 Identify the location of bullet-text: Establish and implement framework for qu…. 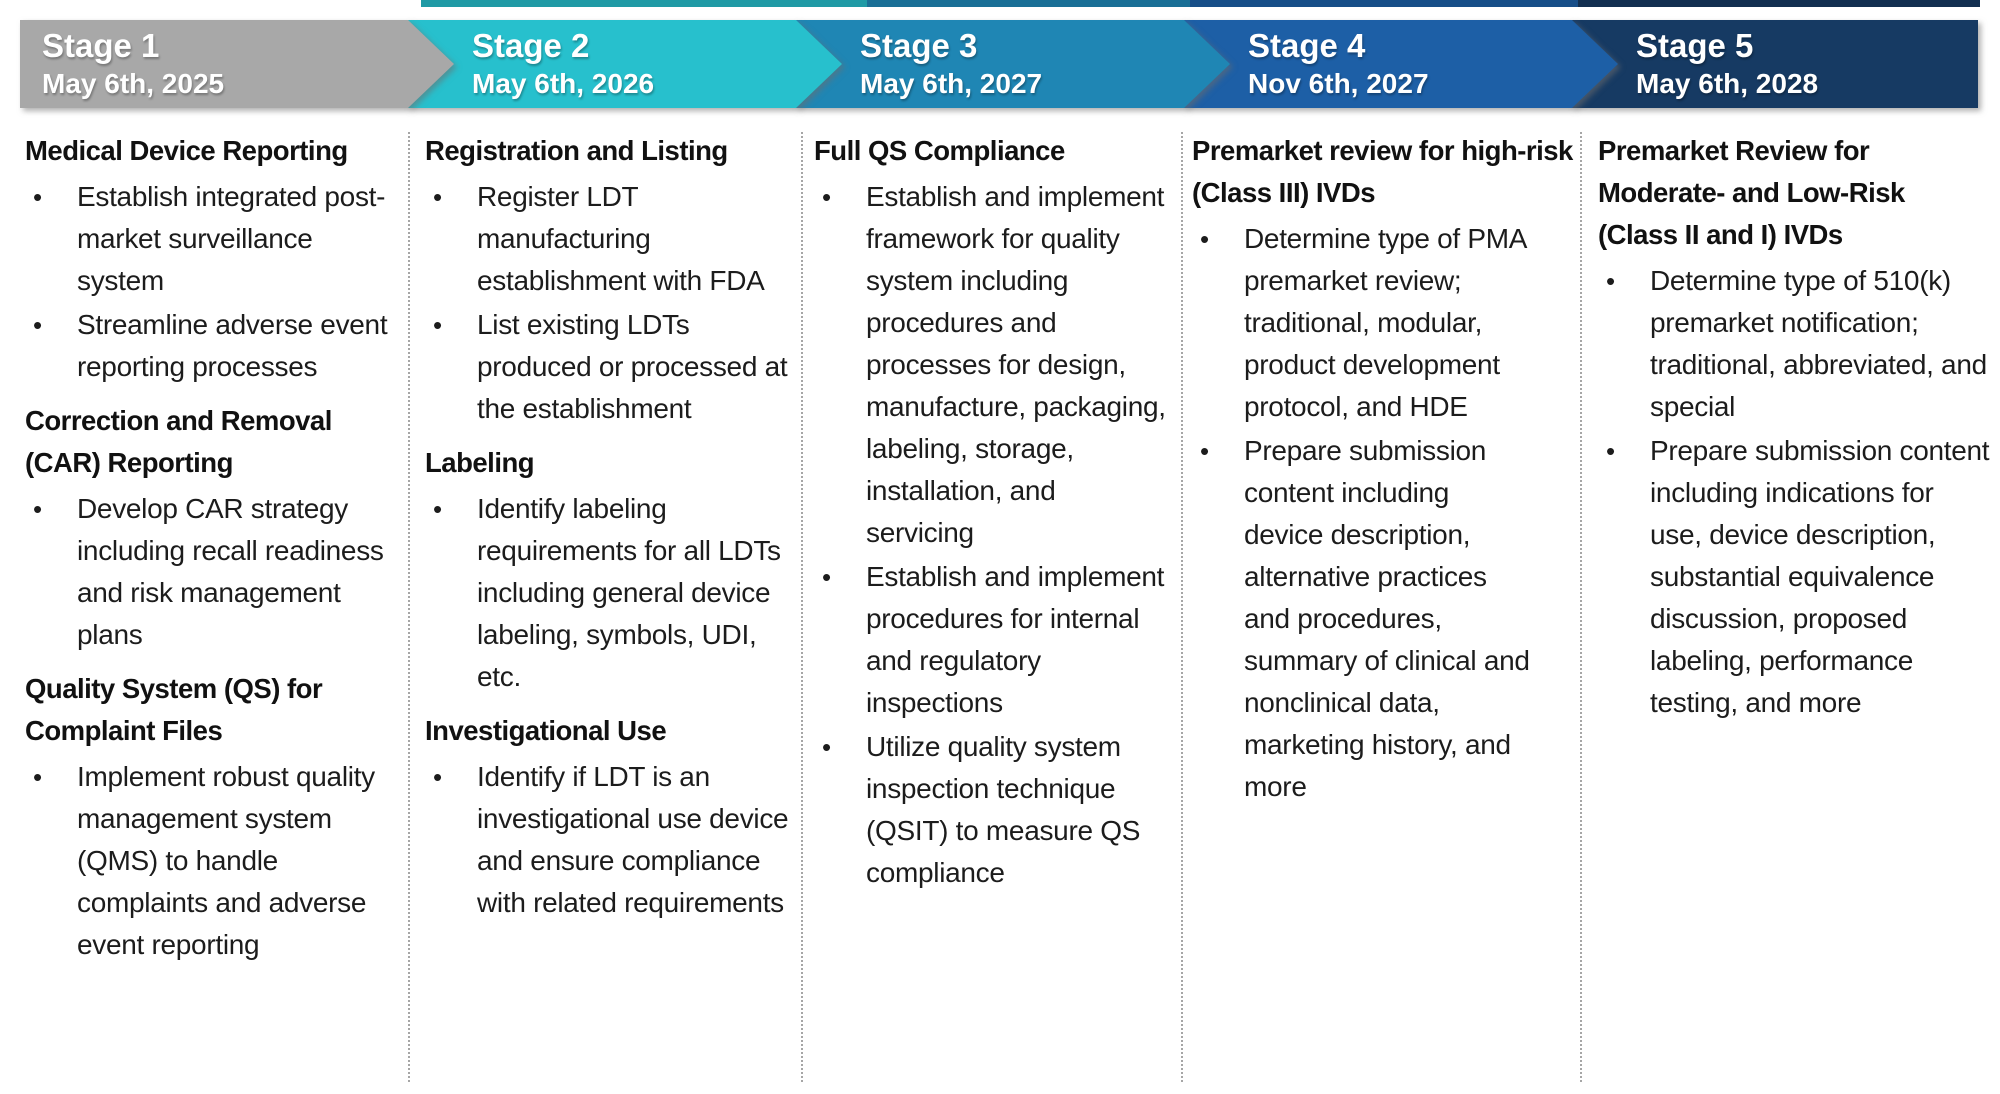
(1016, 364).